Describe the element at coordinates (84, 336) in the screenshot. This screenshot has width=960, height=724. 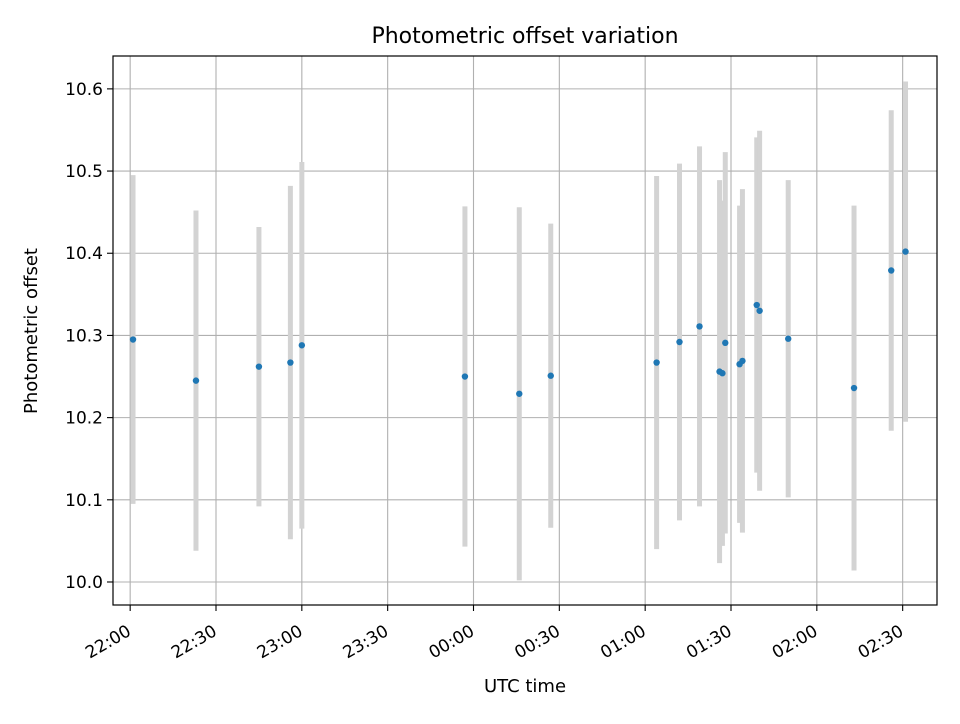
I see `y-tick-label: 10.3` at that location.